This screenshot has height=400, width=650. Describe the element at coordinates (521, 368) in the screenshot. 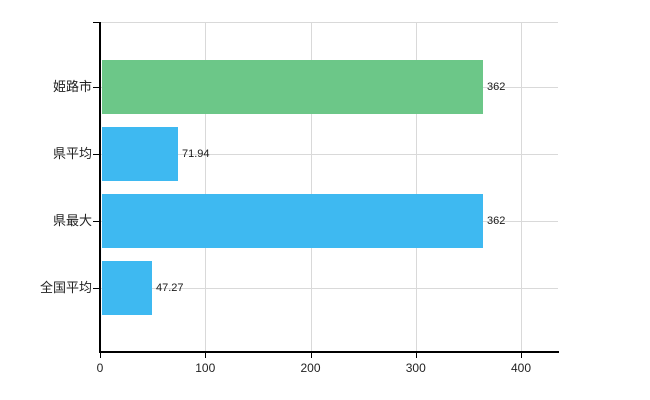

I see `x-tick-label: 400` at that location.